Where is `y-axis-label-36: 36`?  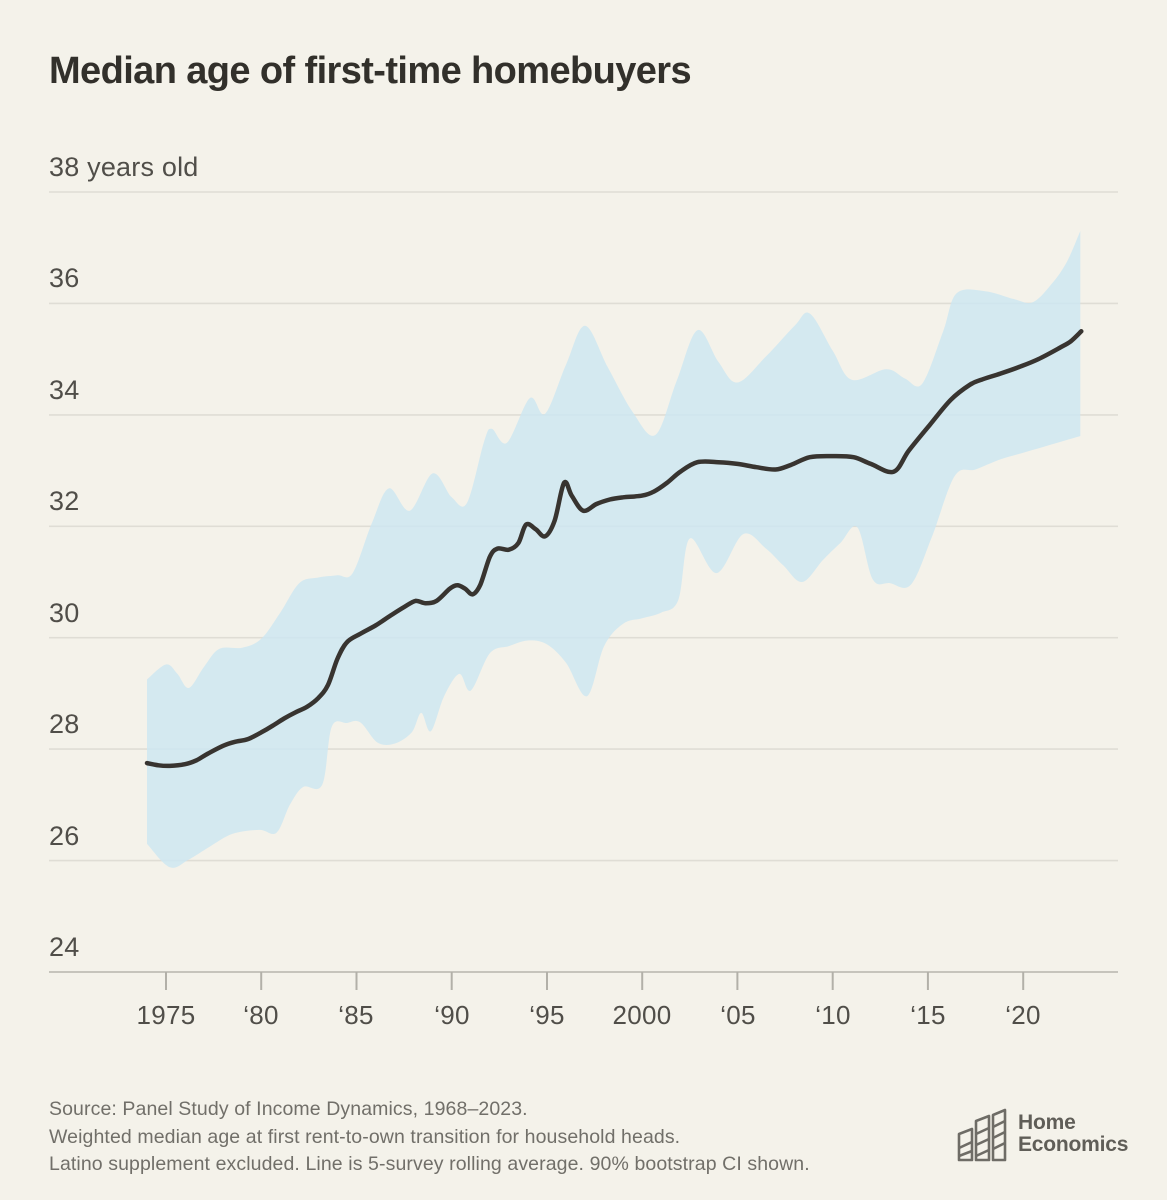
y-axis-label-36: 36 is located at coordinates (64, 278).